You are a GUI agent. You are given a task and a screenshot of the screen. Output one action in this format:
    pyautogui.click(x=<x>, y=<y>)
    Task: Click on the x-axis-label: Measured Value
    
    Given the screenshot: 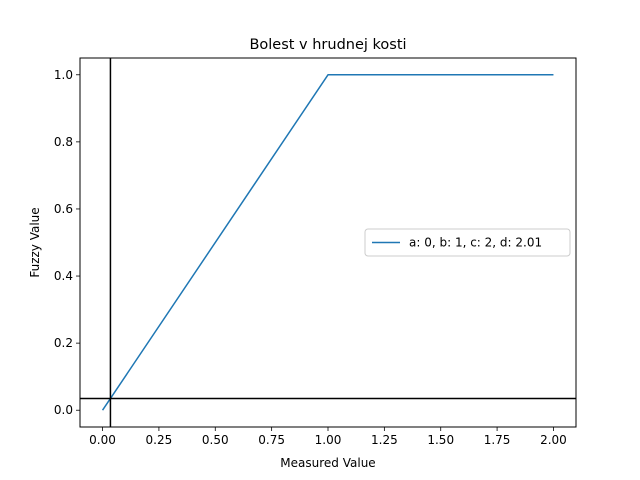 What is the action you would take?
    pyautogui.click(x=327, y=463)
    